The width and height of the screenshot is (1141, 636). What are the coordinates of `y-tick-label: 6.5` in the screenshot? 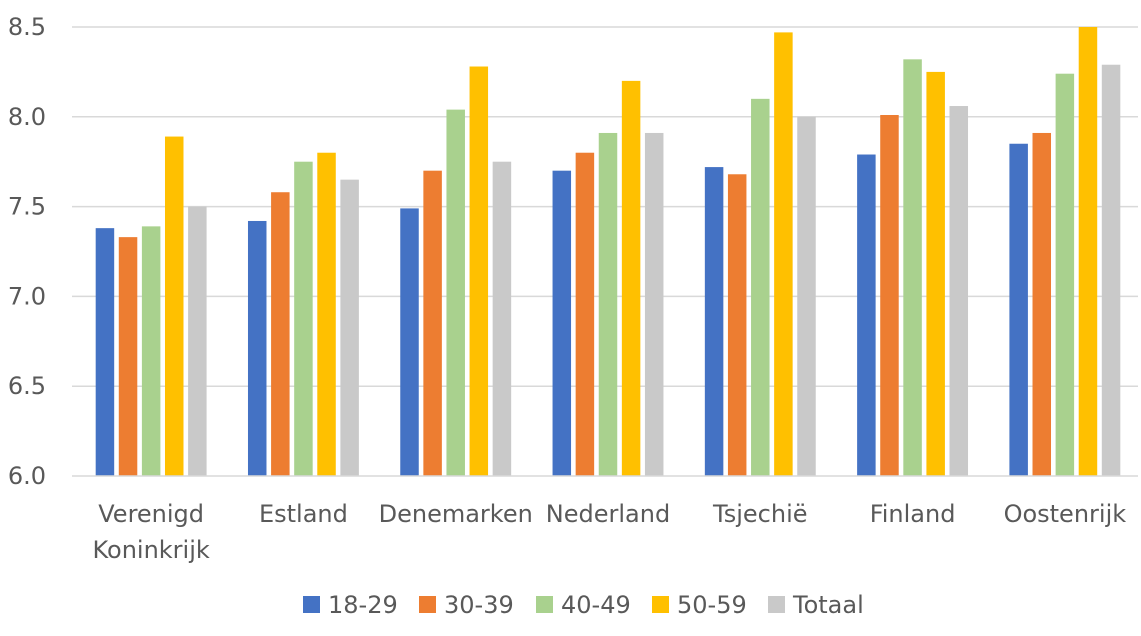 It's located at (27, 386).